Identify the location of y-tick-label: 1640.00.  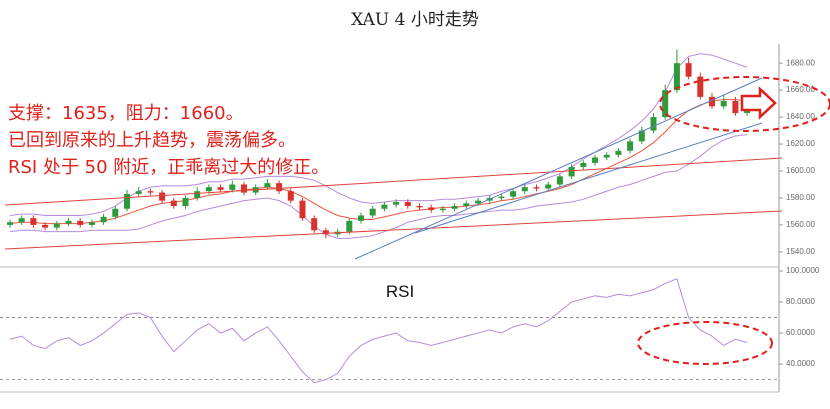
(800, 116).